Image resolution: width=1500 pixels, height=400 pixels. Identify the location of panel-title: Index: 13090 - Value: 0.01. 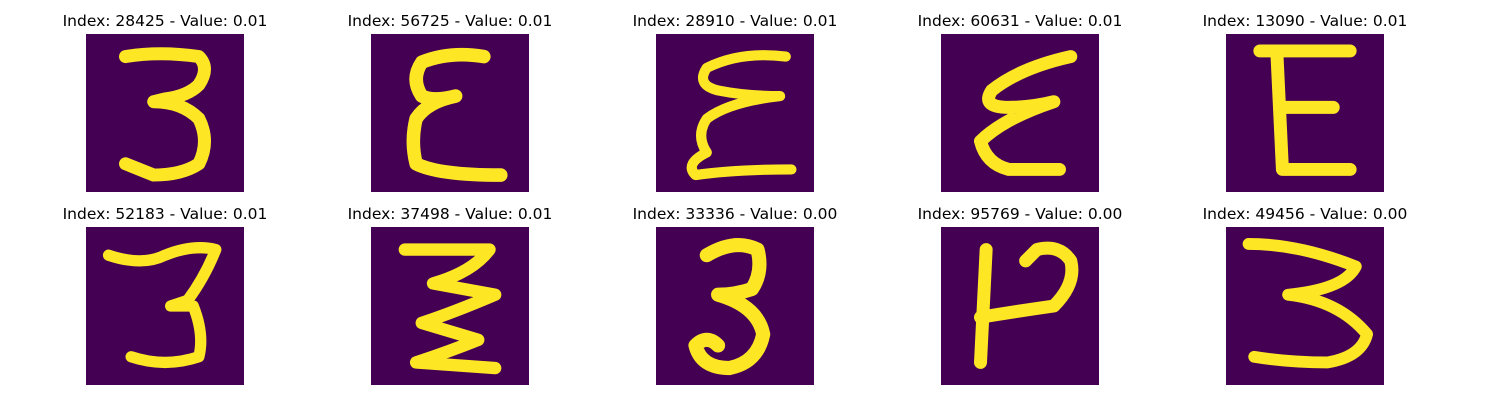
(1305, 21).